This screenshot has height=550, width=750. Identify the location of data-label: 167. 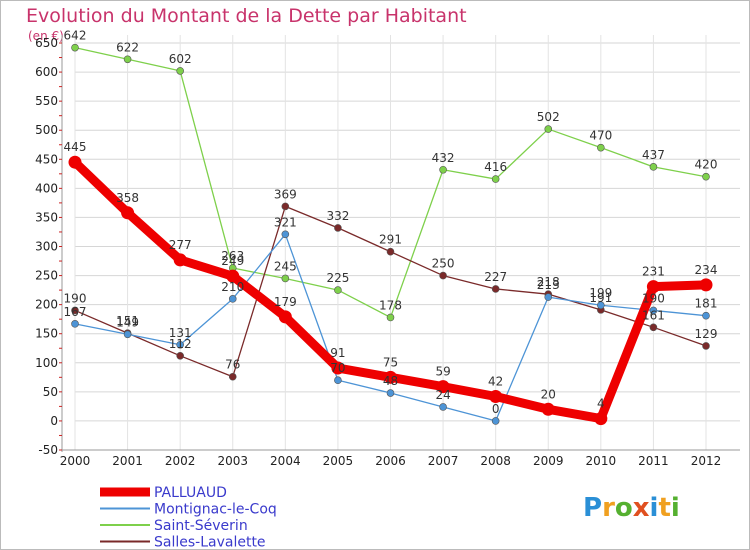
(75, 312).